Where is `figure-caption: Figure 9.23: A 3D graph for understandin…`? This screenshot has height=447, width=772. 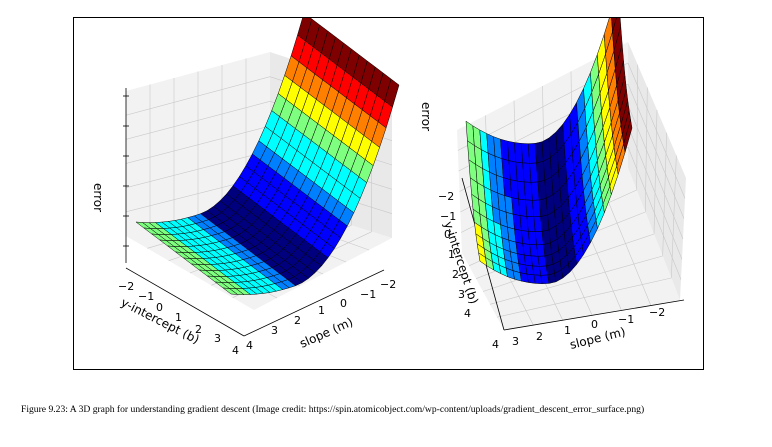
figure-caption: Figure 9.23: A 3D graph for understandin… is located at coordinates (333, 409).